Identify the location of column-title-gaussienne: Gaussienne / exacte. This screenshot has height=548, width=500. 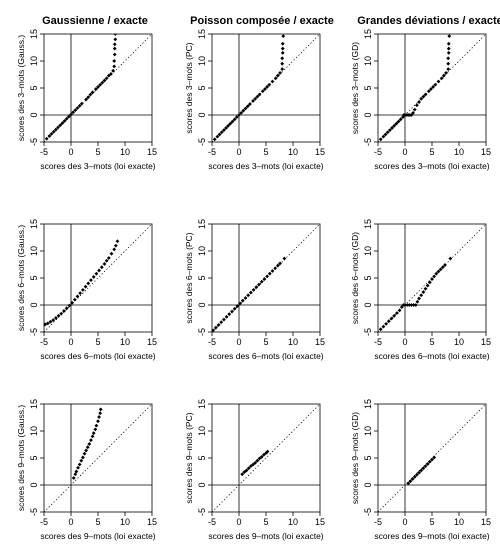
(95, 21).